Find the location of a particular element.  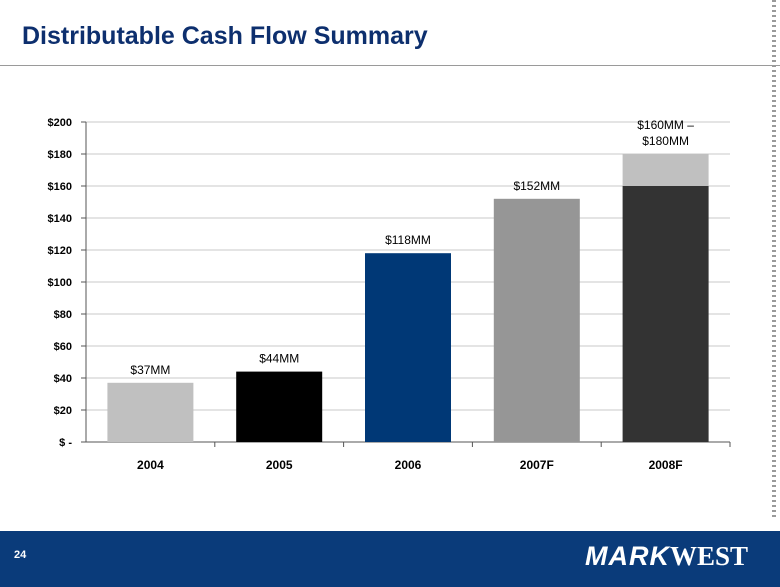

data-label: $160MM – is located at coordinates (665, 125).